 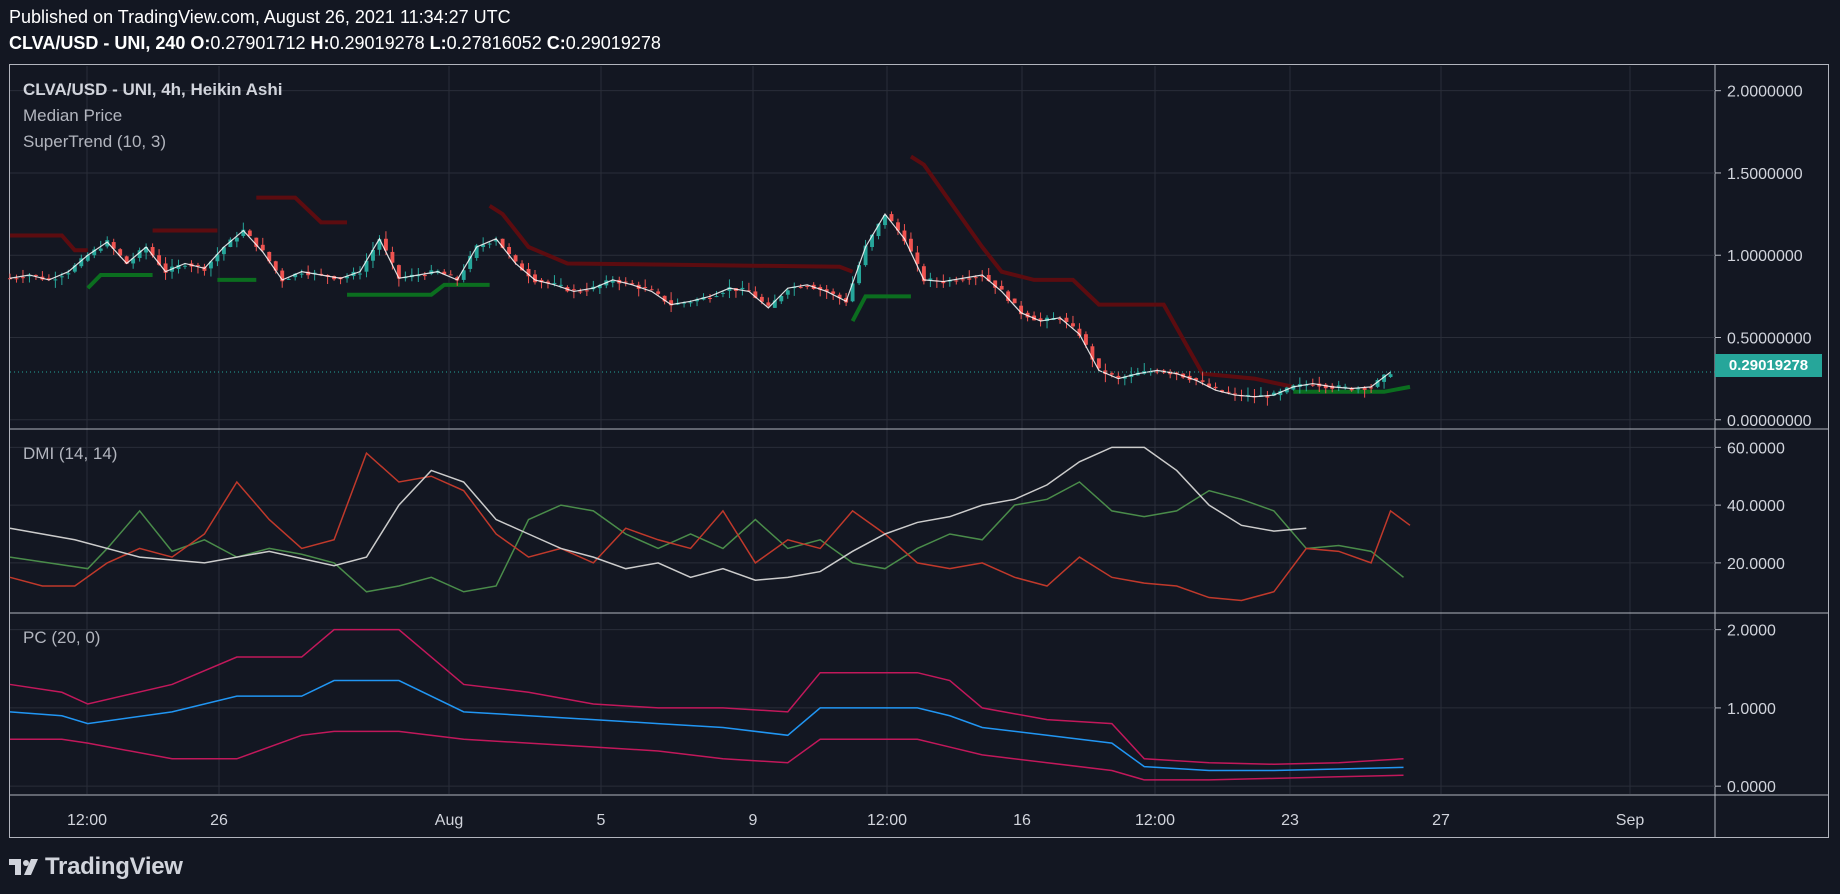 I want to click on x-tick-label: 5, so click(x=601, y=820).